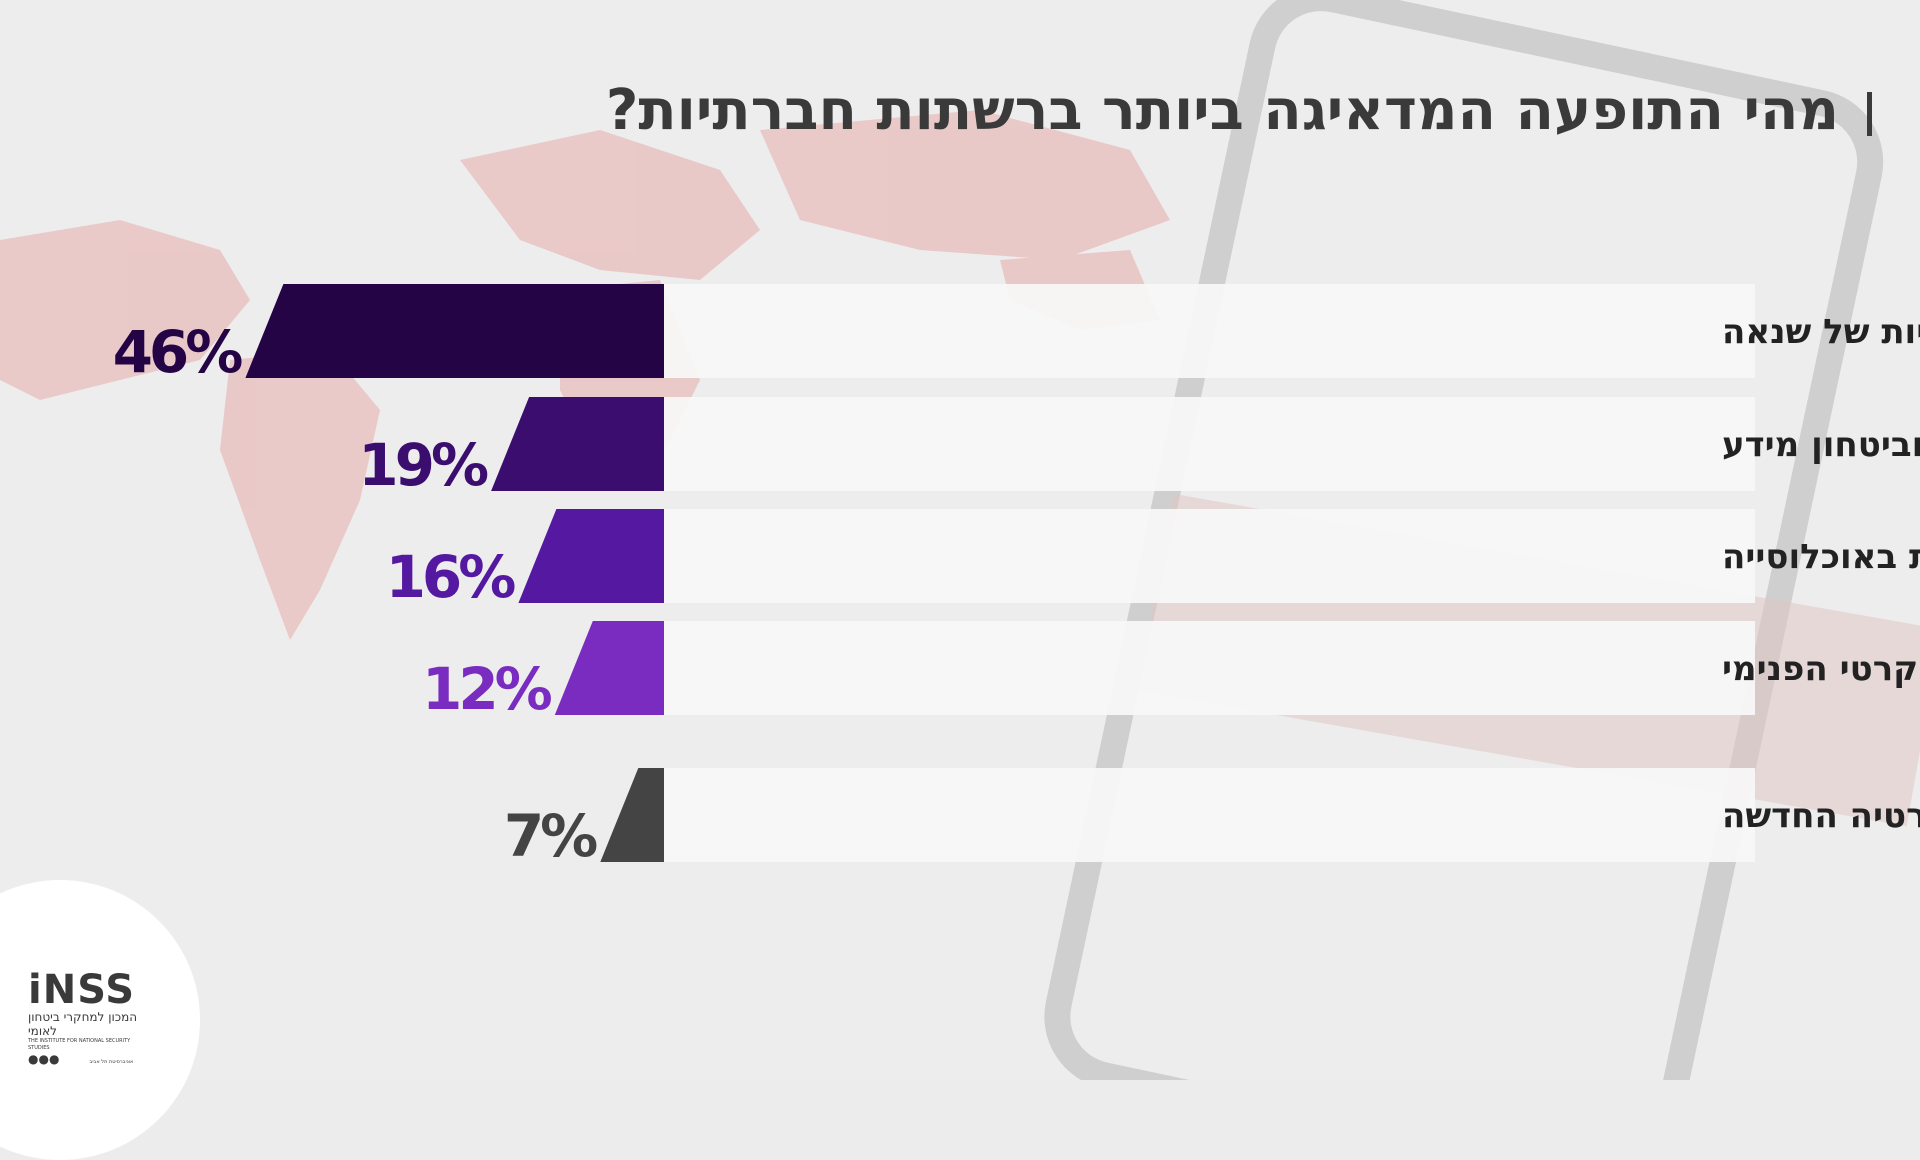 The height and width of the screenshot is (1160, 1920). What do you see at coordinates (178, 352) in the screenshot?
I see `value-label: 46%` at bounding box center [178, 352].